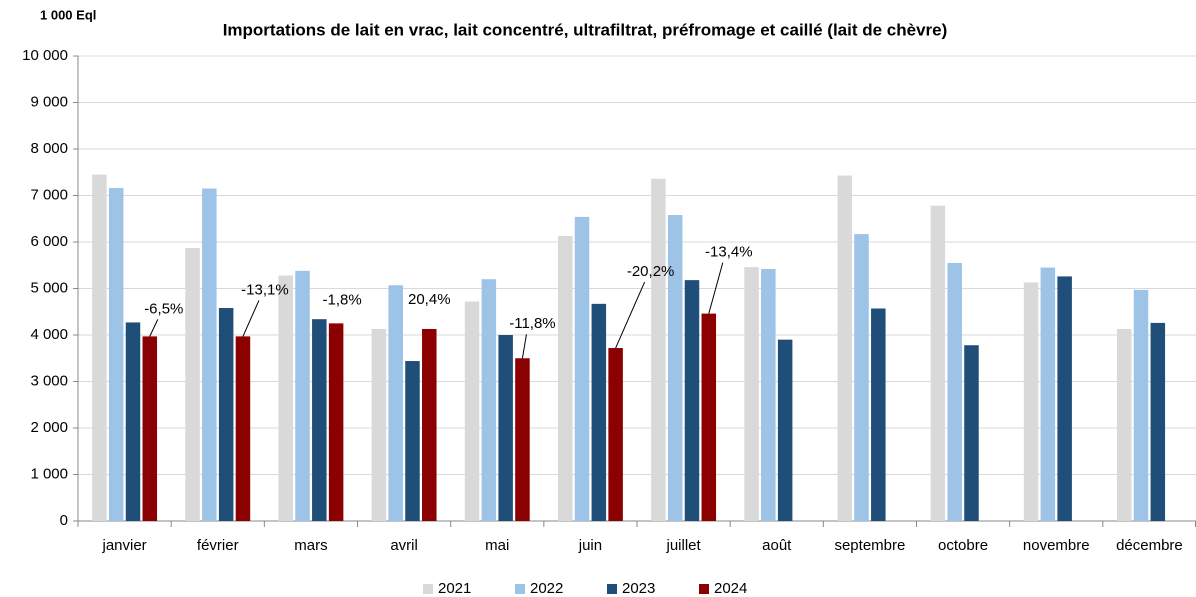 This screenshot has width=1196, height=597. Describe the element at coordinates (68, 14) in the screenshot. I see `y-axis-unit: 1 000 Eql` at that location.